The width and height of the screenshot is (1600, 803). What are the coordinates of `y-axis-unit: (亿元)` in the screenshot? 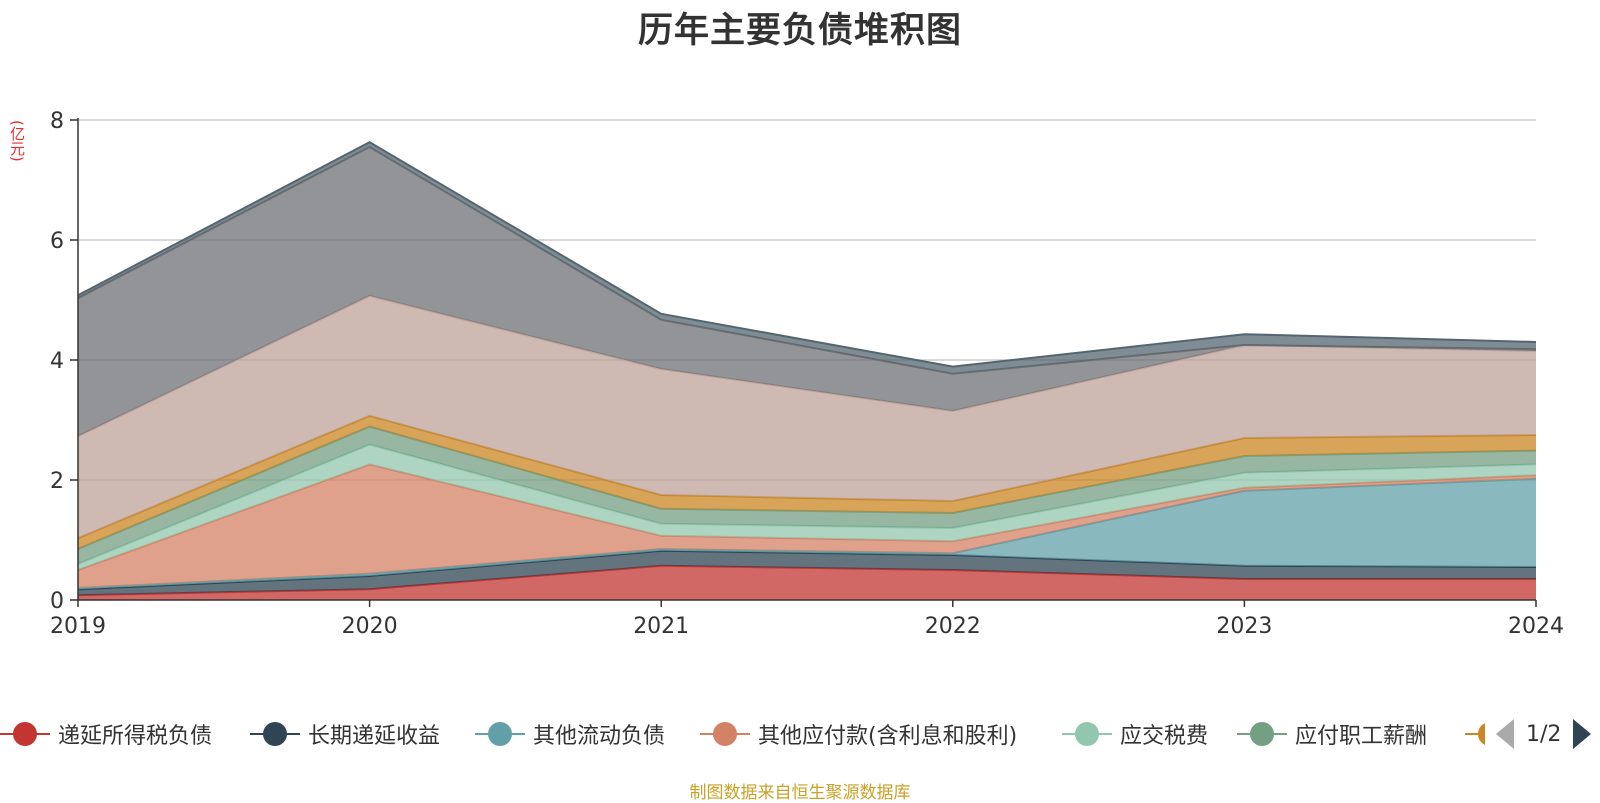 It's located at (17, 141).